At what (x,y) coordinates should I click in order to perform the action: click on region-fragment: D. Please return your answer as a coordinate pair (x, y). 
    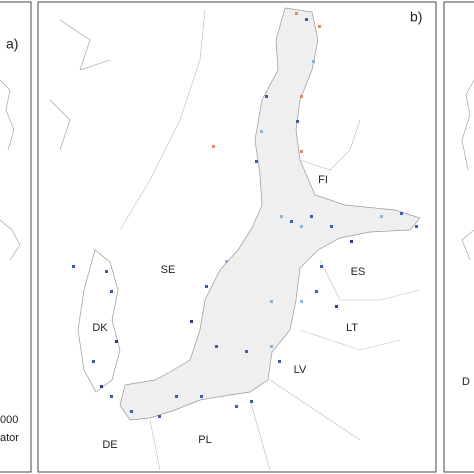
    Looking at the image, I should click on (466, 382).